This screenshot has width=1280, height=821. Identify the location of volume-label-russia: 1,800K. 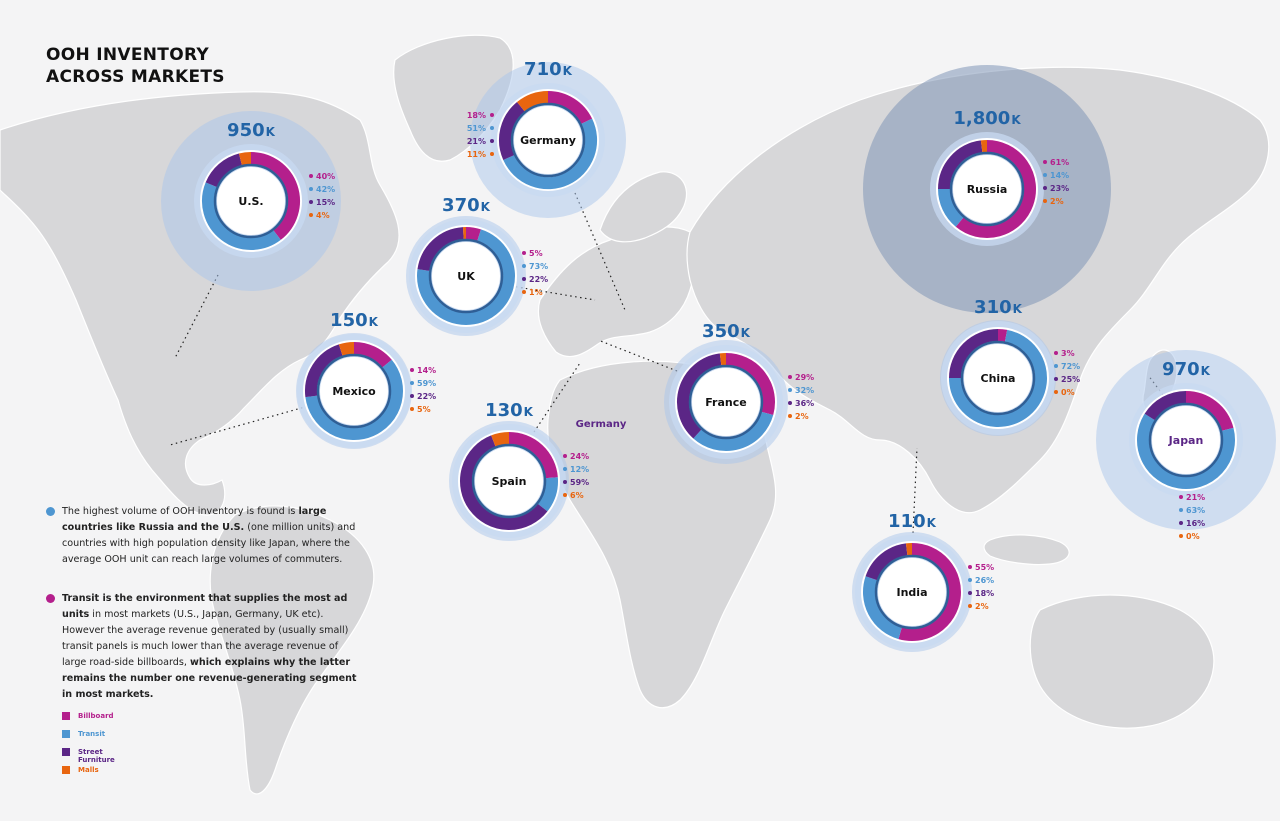
(987, 118).